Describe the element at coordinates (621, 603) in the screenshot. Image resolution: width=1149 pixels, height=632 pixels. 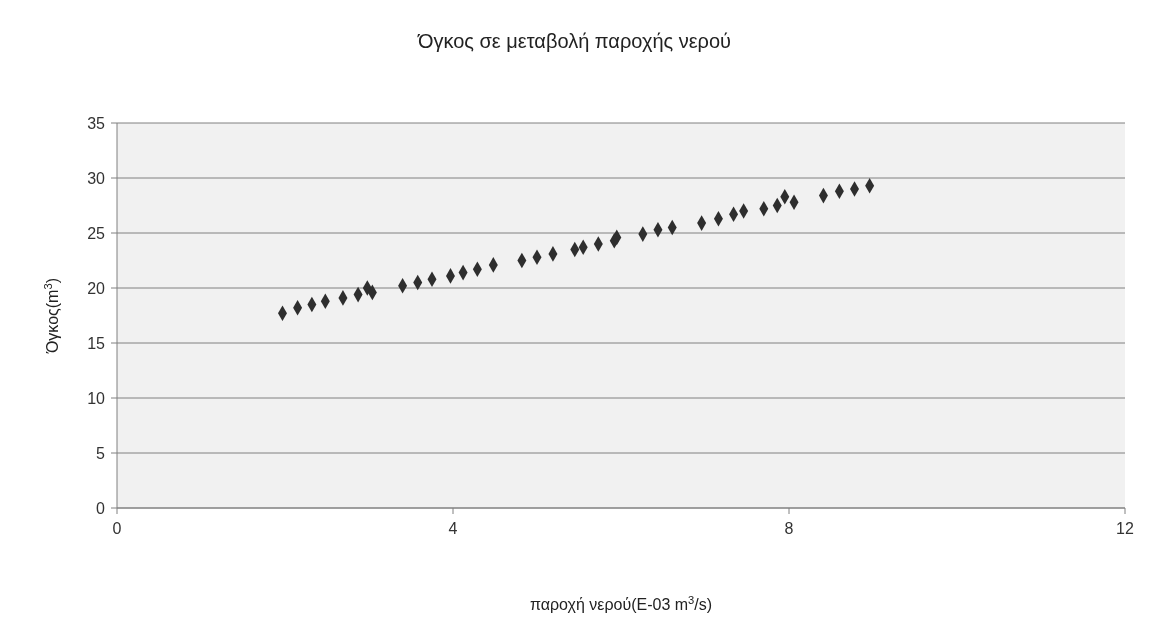
I see `x-axis-title: παροχή νερού(E-03 m$^{3}$/s)` at that location.